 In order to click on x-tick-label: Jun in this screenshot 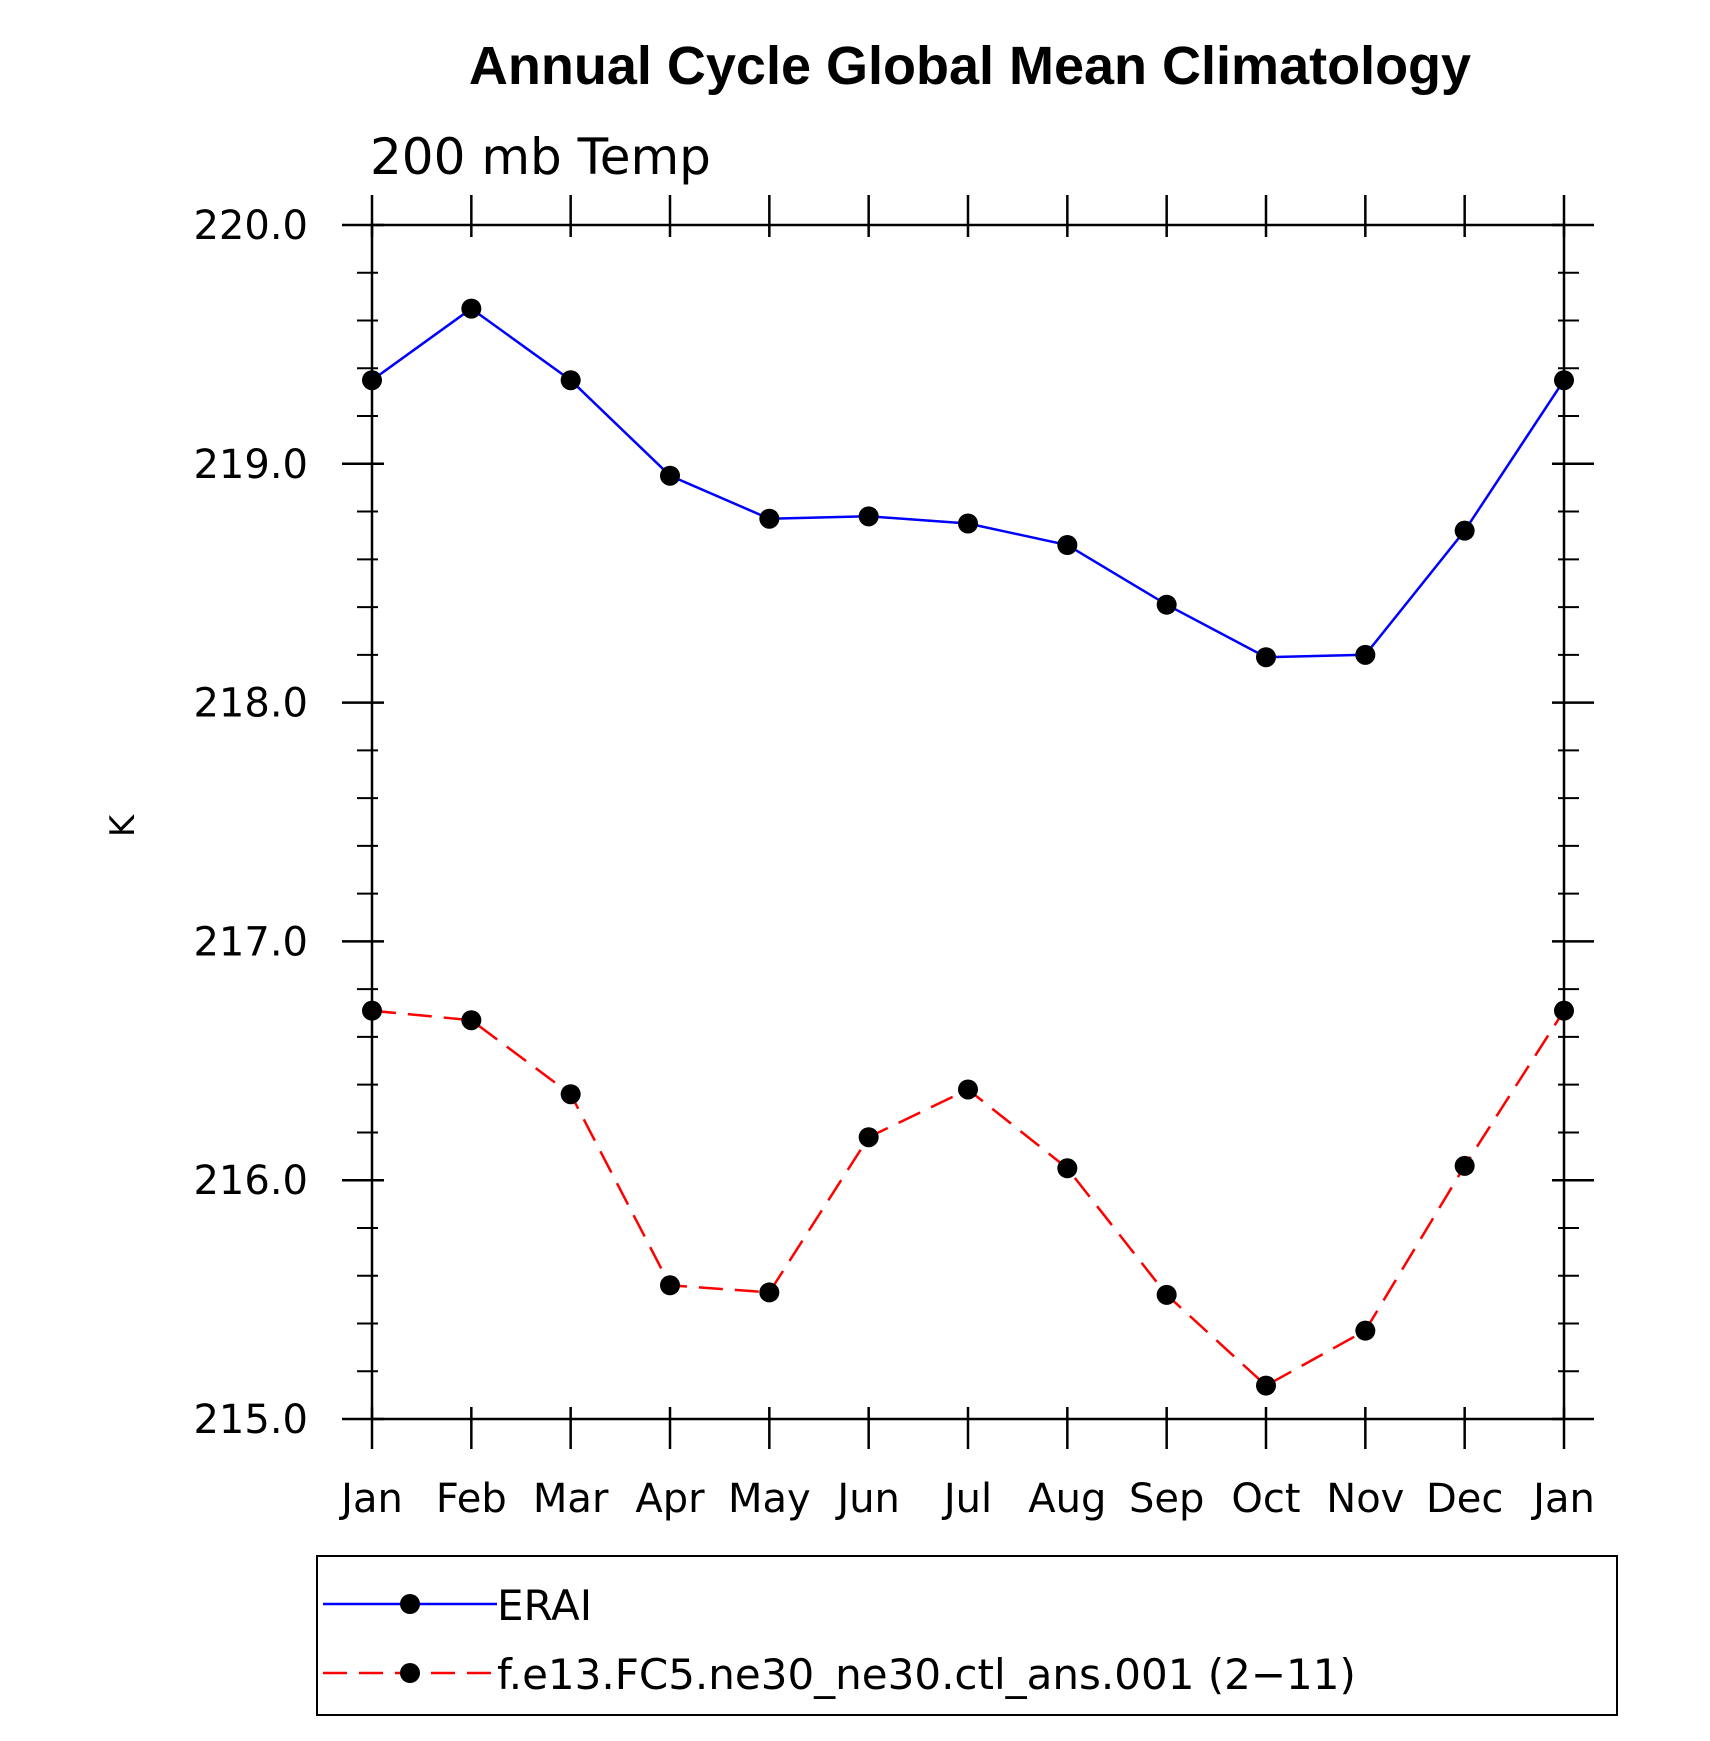, I will do `click(867, 1499)`.